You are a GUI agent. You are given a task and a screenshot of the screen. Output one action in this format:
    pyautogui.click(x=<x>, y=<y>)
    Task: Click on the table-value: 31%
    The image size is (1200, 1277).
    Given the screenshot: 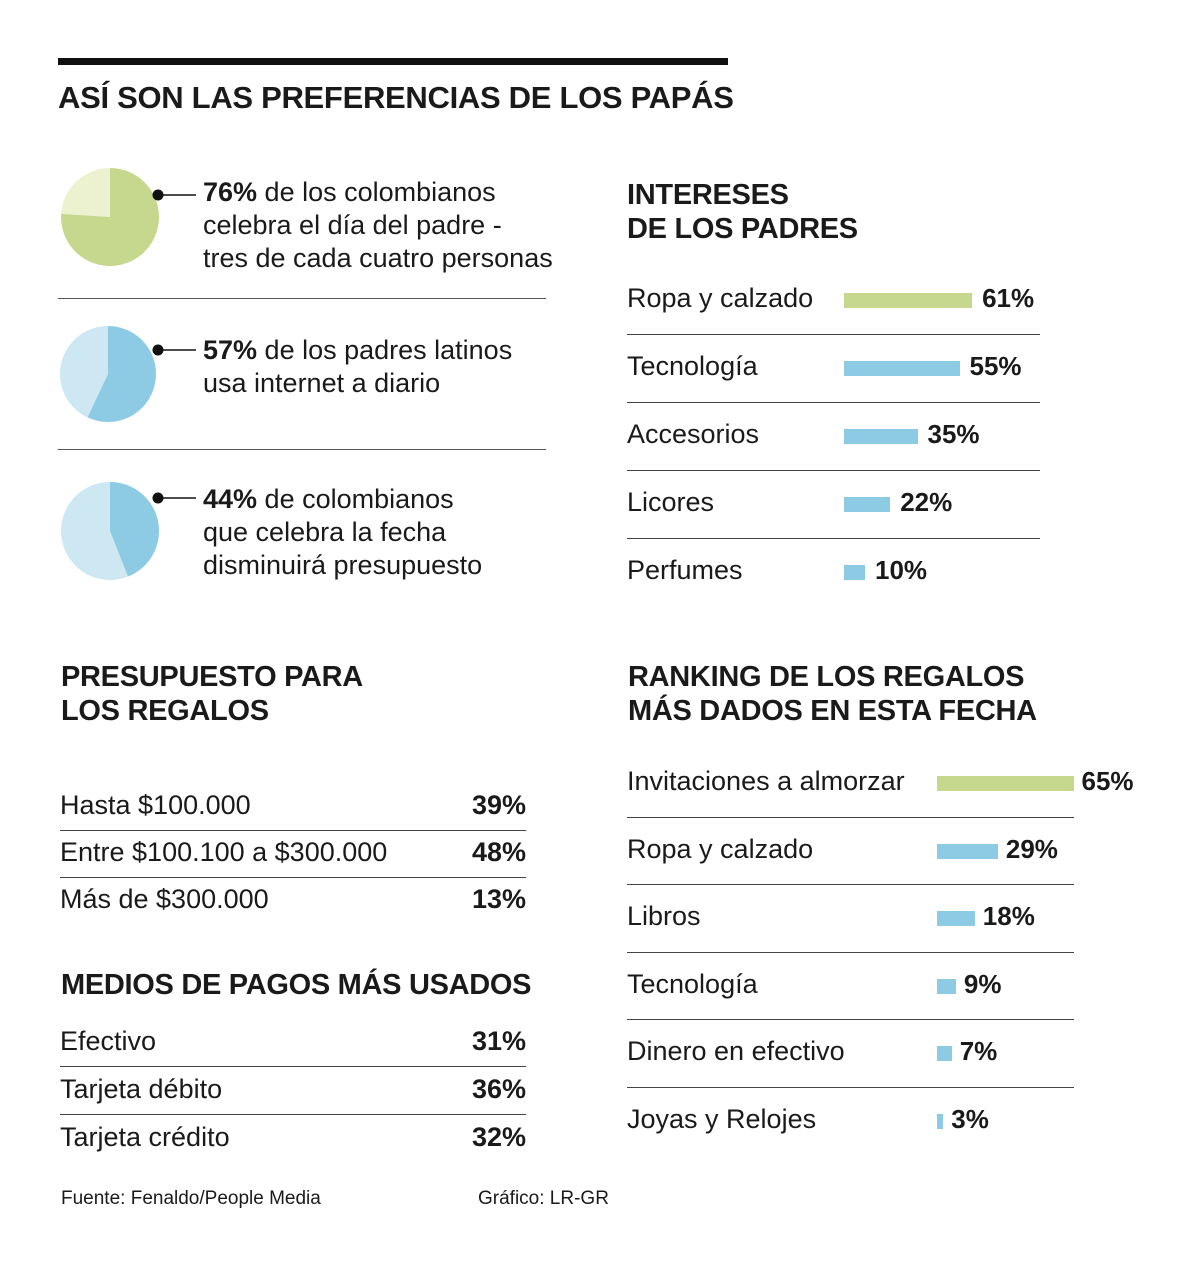 What is the action you would take?
    pyautogui.click(x=498, y=1041)
    